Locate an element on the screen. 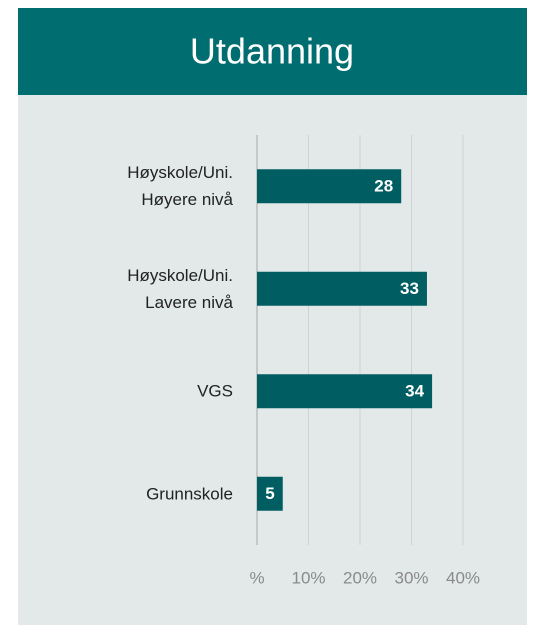 The image size is (545, 634). value-label: 34 is located at coordinates (414, 391).